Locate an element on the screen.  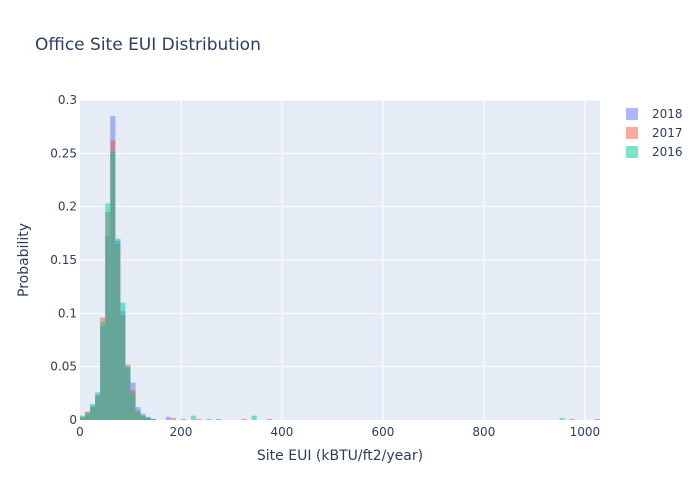
x-tick-label: 200 is located at coordinates (181, 432).